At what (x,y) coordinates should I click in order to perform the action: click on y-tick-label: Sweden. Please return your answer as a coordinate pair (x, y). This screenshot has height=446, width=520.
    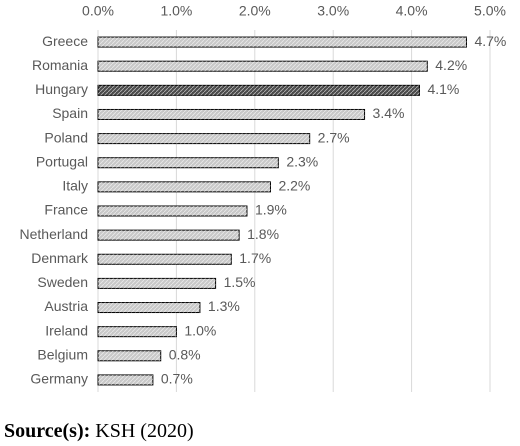
    Looking at the image, I should click on (62, 282).